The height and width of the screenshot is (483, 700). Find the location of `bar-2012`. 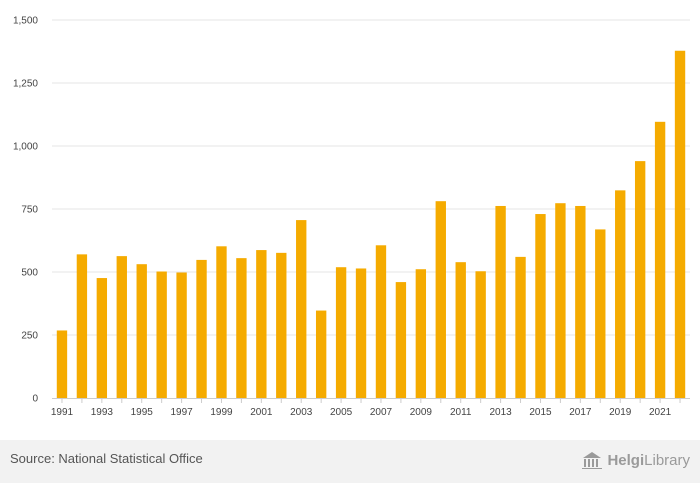

bar-2012 is located at coordinates (480, 334).